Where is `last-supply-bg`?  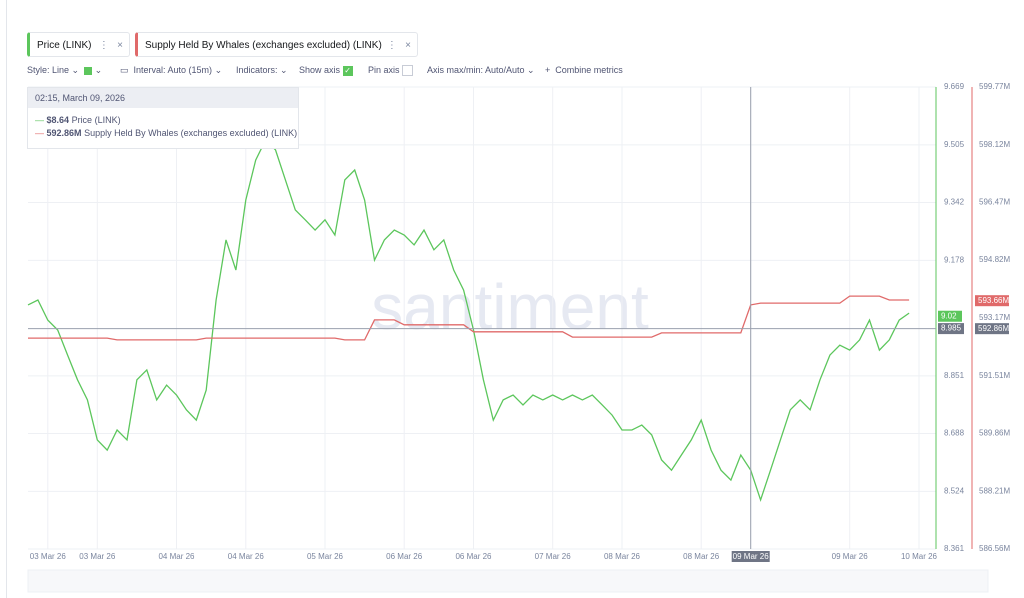
last-supply-bg is located at coordinates (992, 301).